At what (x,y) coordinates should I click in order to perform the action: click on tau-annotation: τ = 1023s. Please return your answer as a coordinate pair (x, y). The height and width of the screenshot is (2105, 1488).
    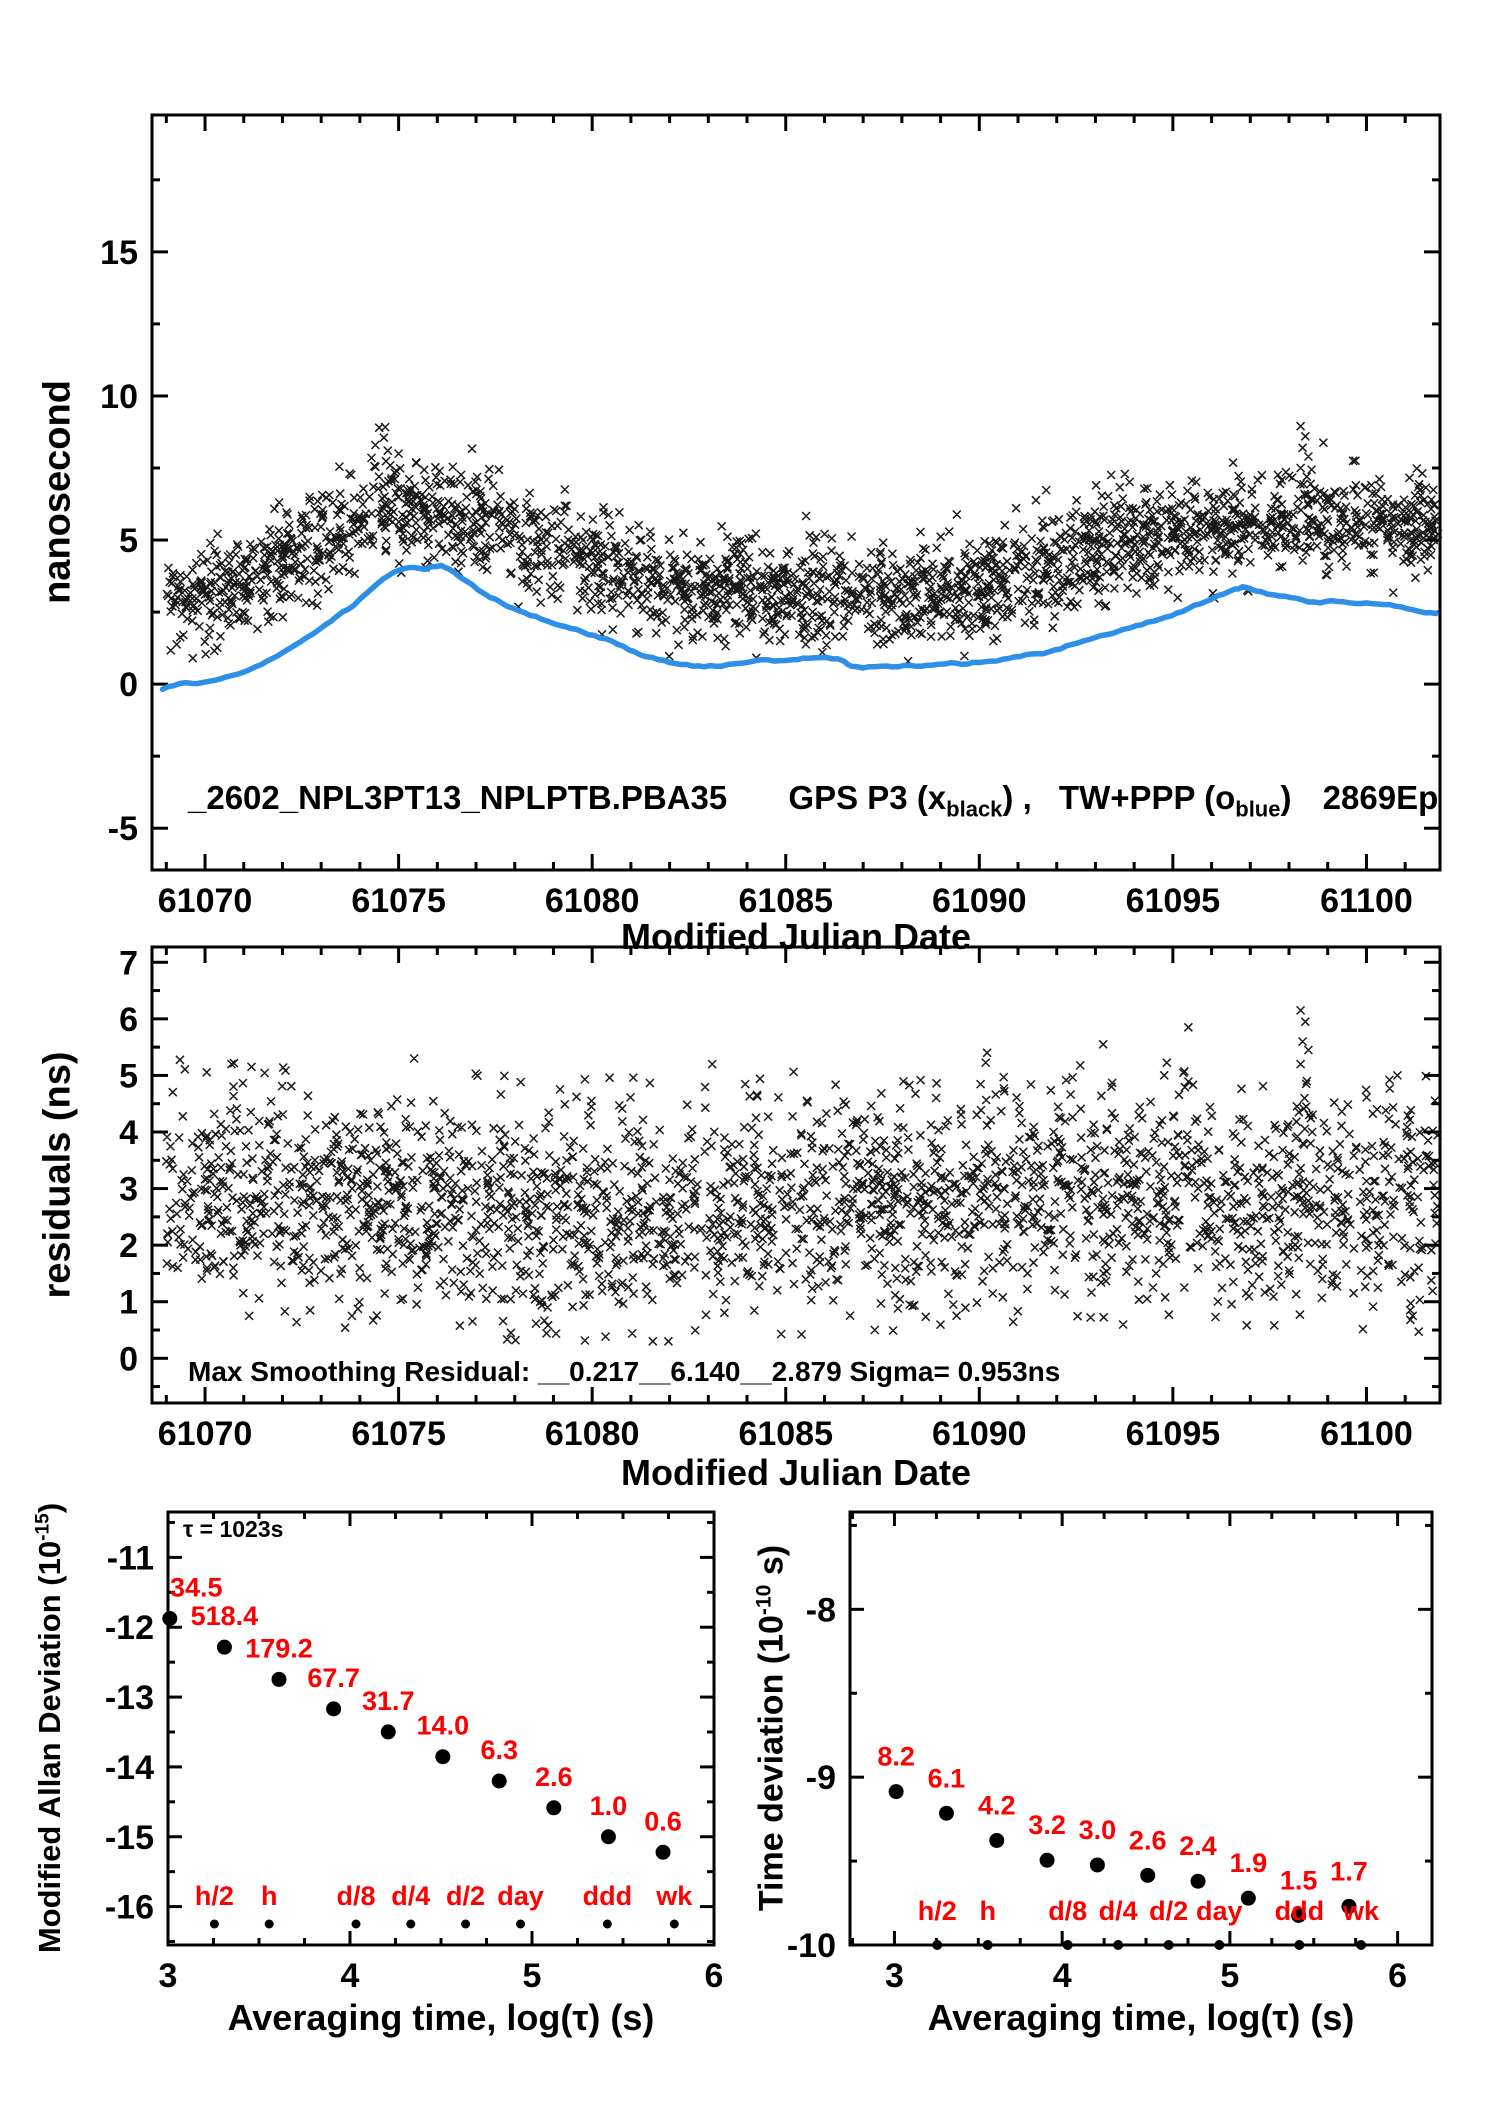
    Looking at the image, I should click on (233, 1529).